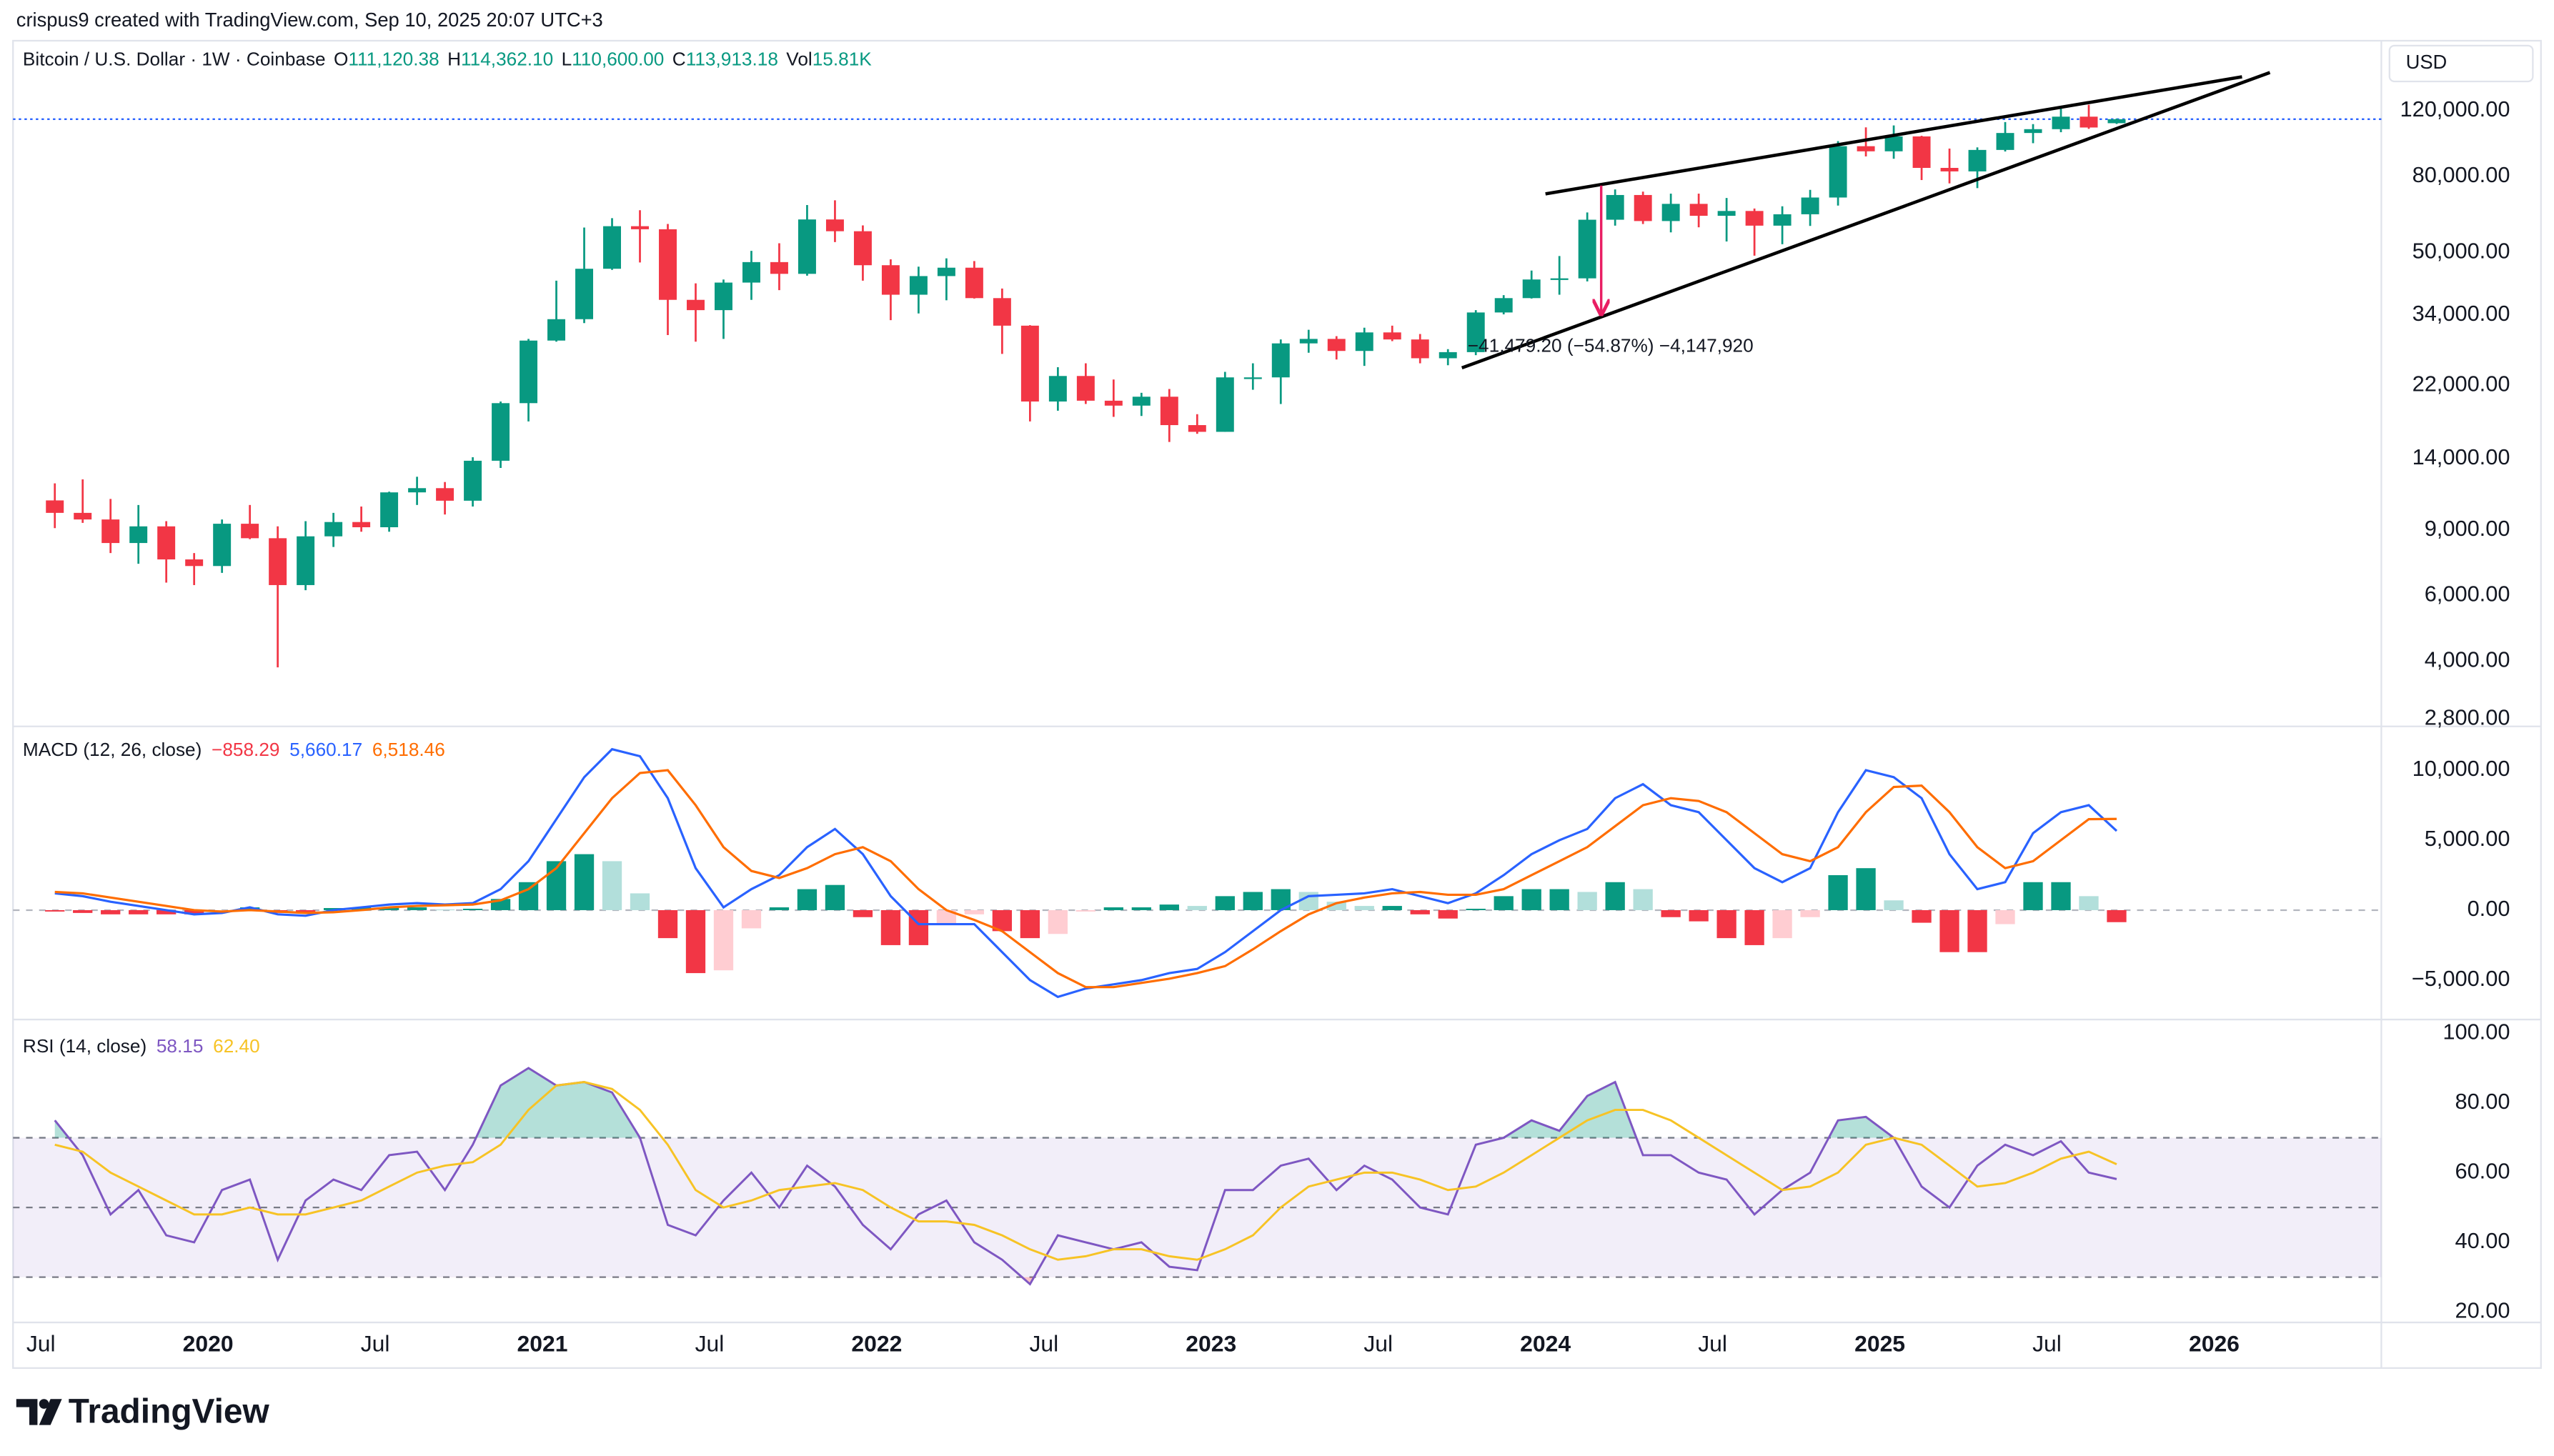 This screenshot has width=2554, height=1456. What do you see at coordinates (974, 1103) in the screenshot?
I see `overbought-fill` at bounding box center [974, 1103].